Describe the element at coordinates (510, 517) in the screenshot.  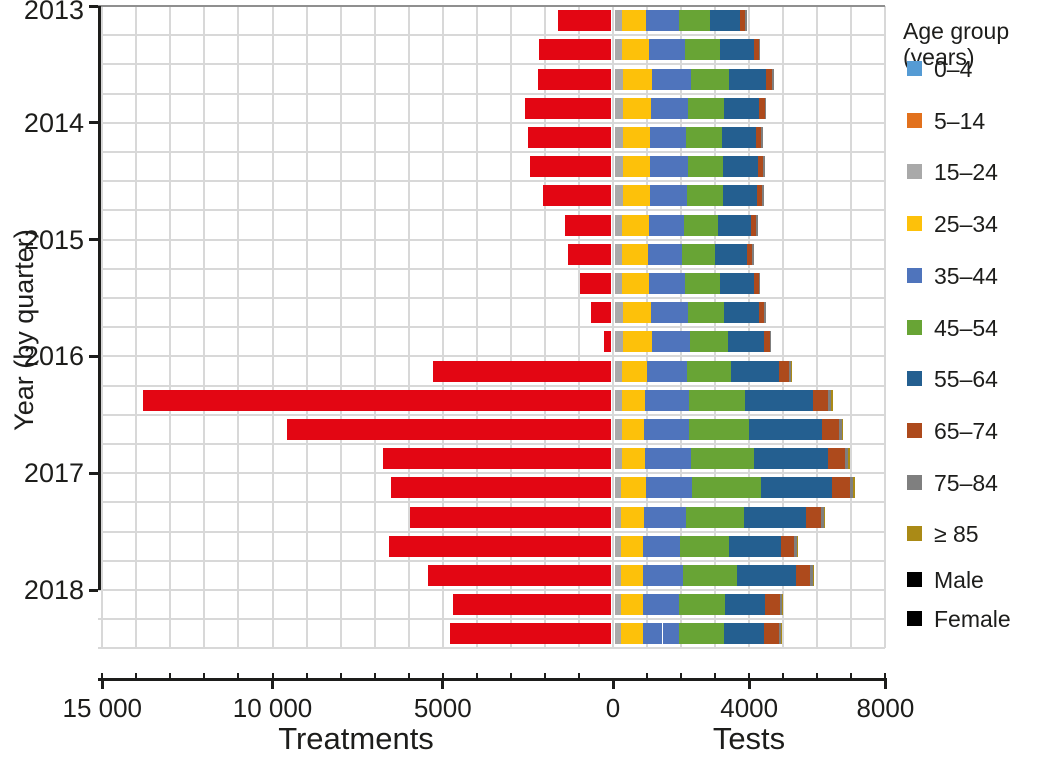
I see `treatment-bar-2017-Q2` at that location.